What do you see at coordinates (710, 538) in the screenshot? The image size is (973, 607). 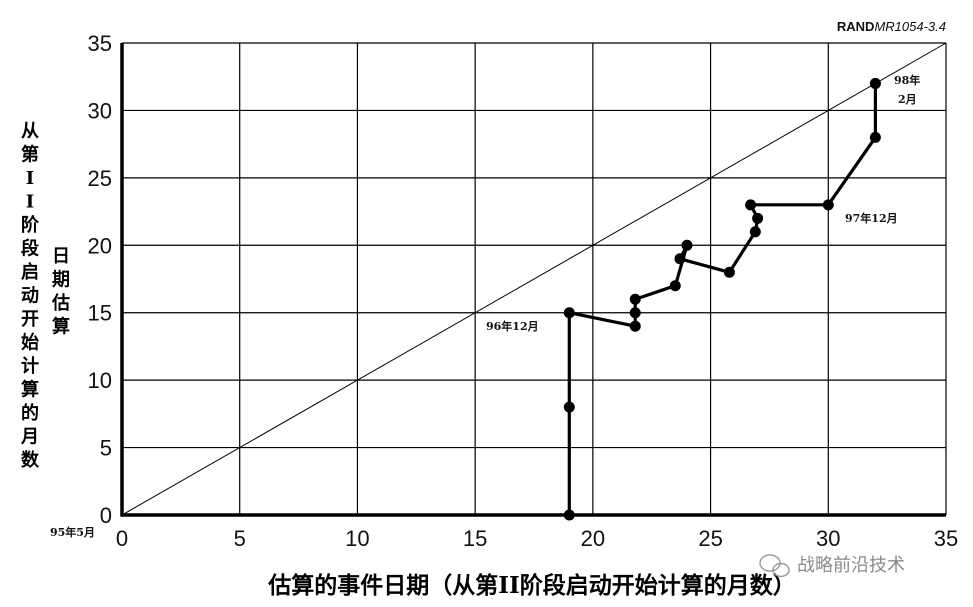 I see `x-tick-label: 25` at bounding box center [710, 538].